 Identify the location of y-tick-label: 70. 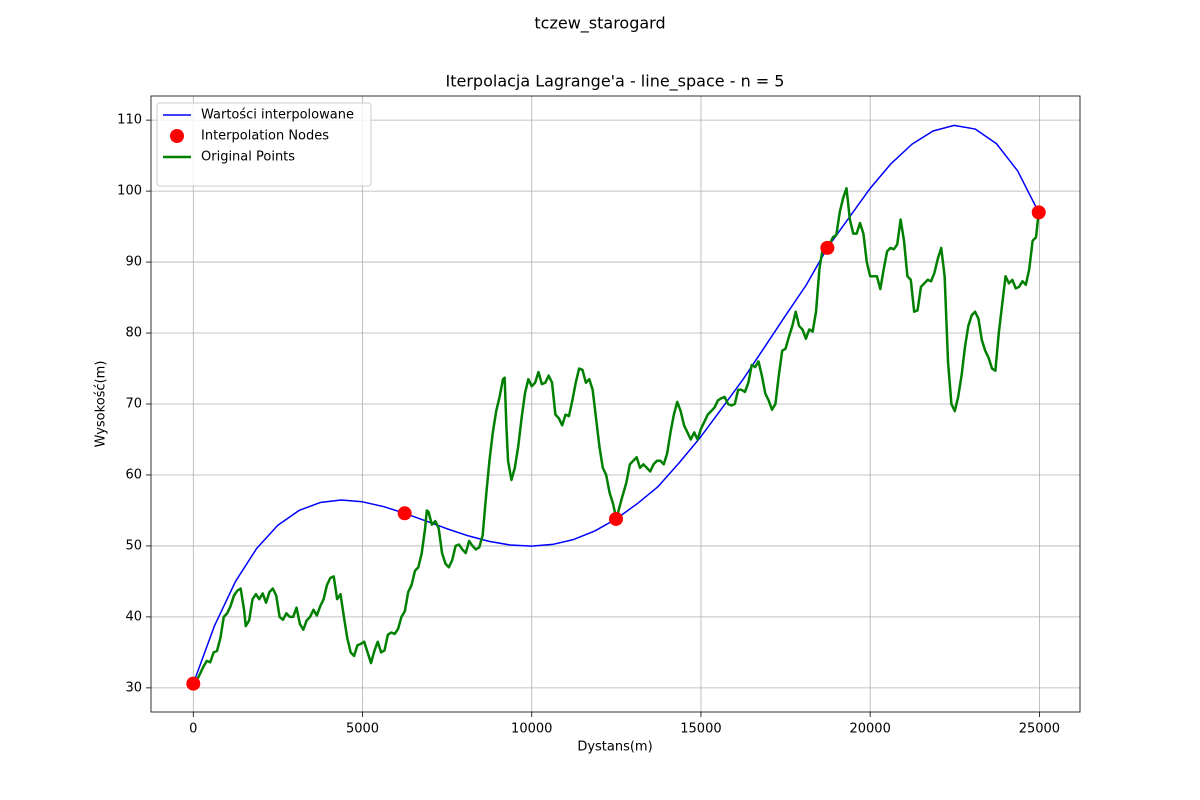
(133, 404).